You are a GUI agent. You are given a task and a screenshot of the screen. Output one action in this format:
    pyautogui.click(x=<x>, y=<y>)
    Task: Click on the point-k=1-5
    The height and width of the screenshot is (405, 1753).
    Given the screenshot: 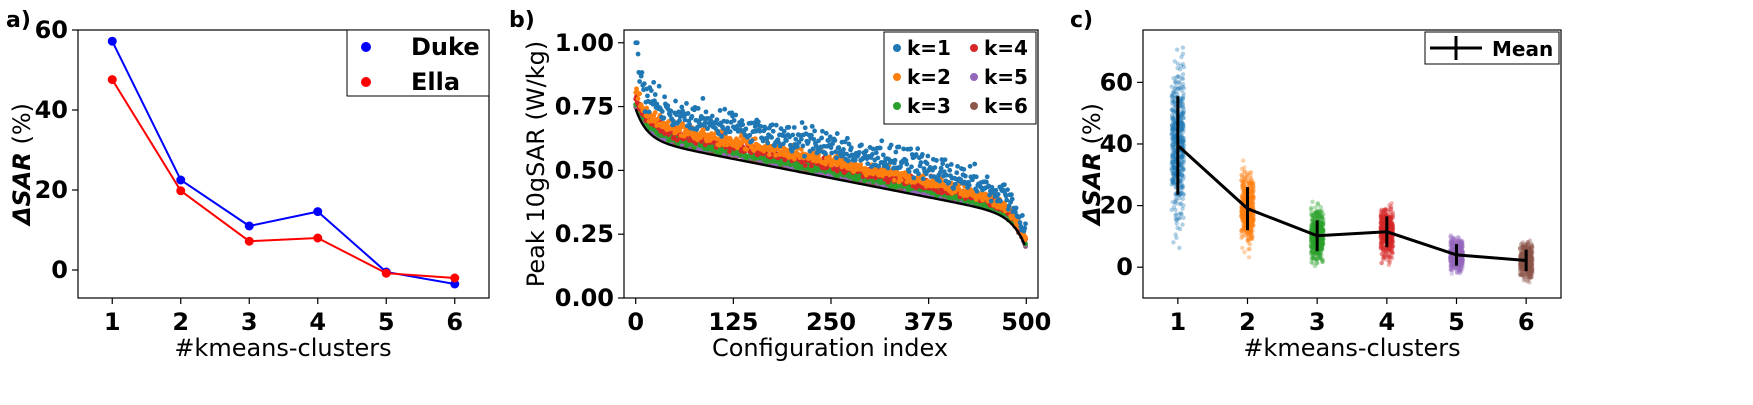 What is the action you would take?
    pyautogui.click(x=640, y=81)
    